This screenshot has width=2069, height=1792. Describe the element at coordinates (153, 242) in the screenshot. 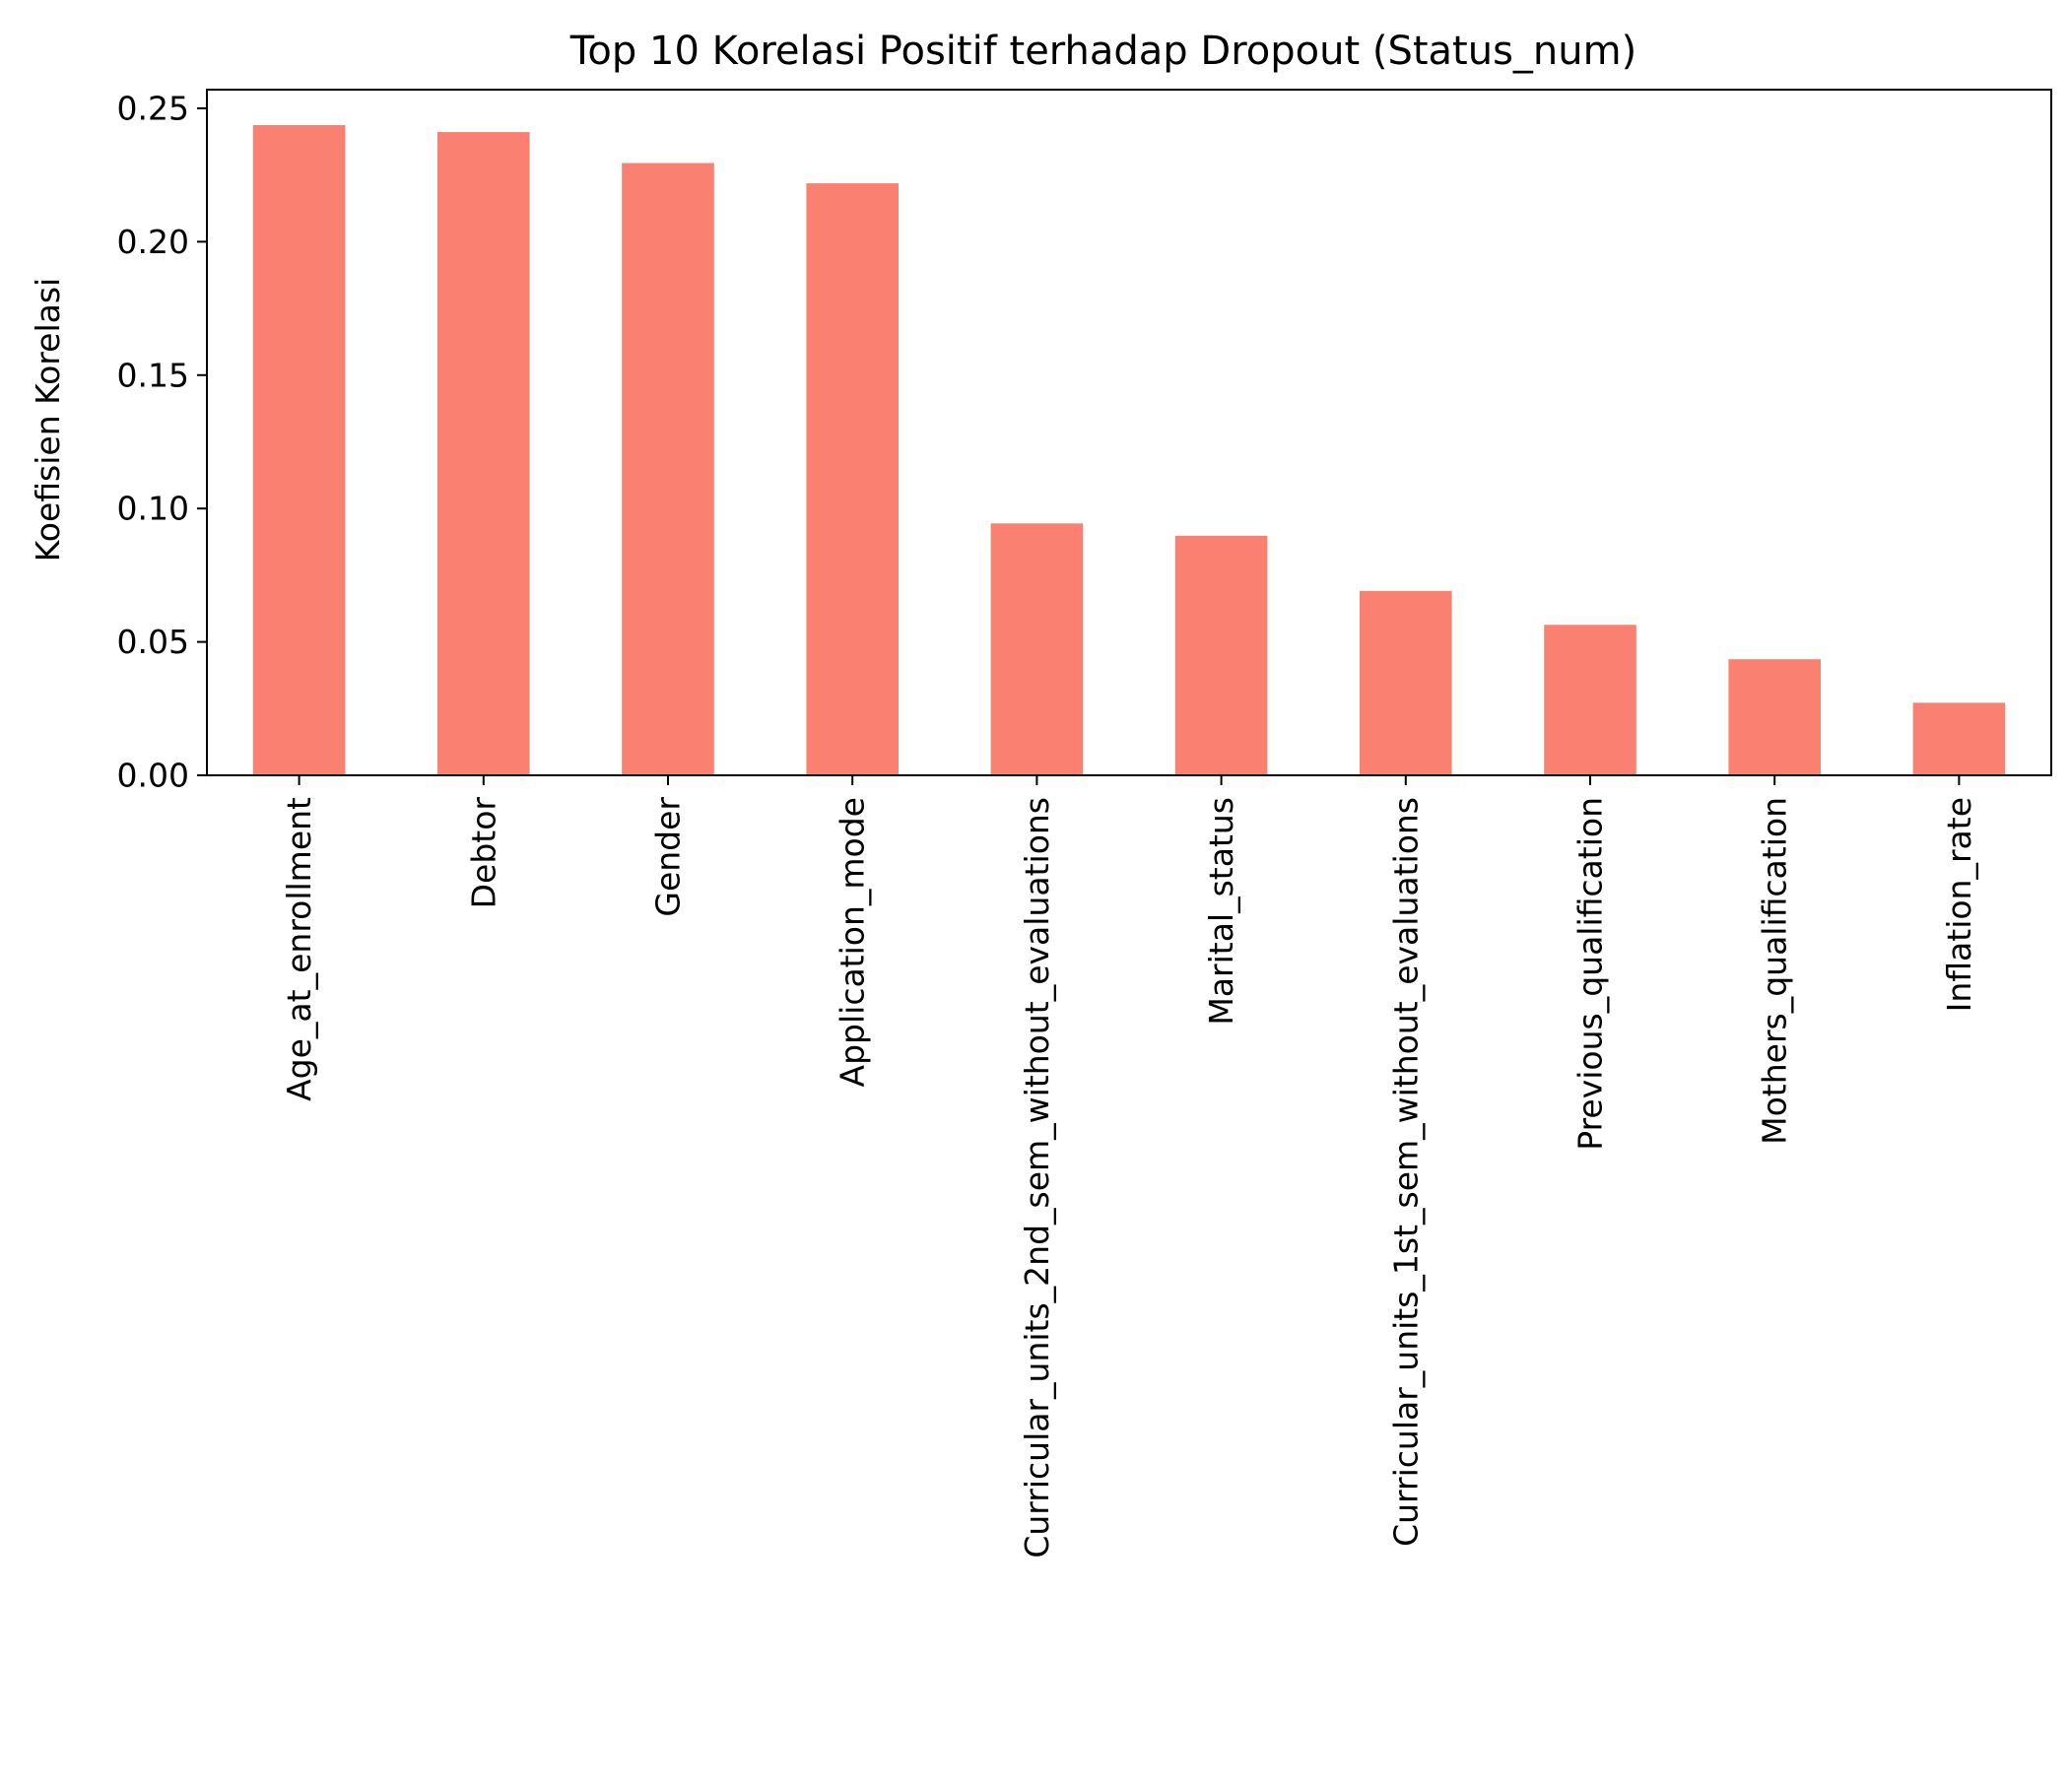

I see `y-tick-label: 0.20` at that location.